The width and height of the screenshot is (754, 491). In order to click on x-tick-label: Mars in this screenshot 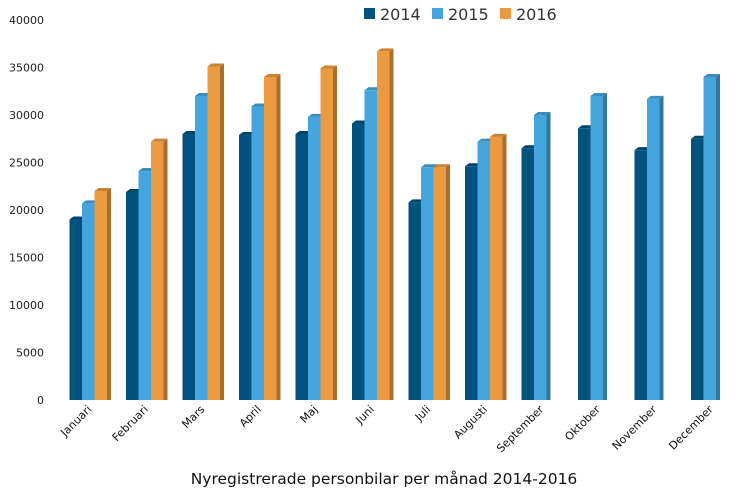, I will do `click(193, 417)`.